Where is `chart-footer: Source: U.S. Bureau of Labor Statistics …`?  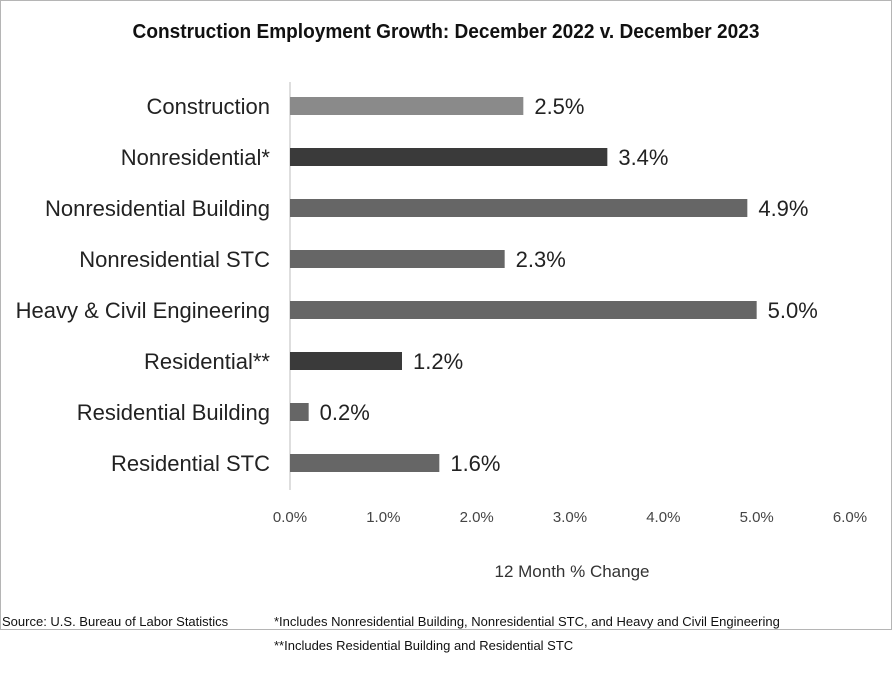
chart-footer: Source: U.S. Bureau of Labor Statistics … is located at coordinates (446, 644).